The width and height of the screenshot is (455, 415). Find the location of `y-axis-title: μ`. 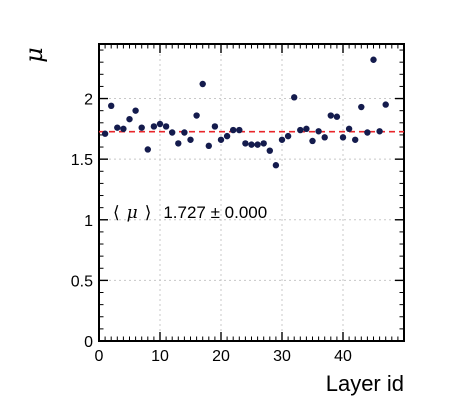

y-axis-title: μ is located at coordinates (34, 55).